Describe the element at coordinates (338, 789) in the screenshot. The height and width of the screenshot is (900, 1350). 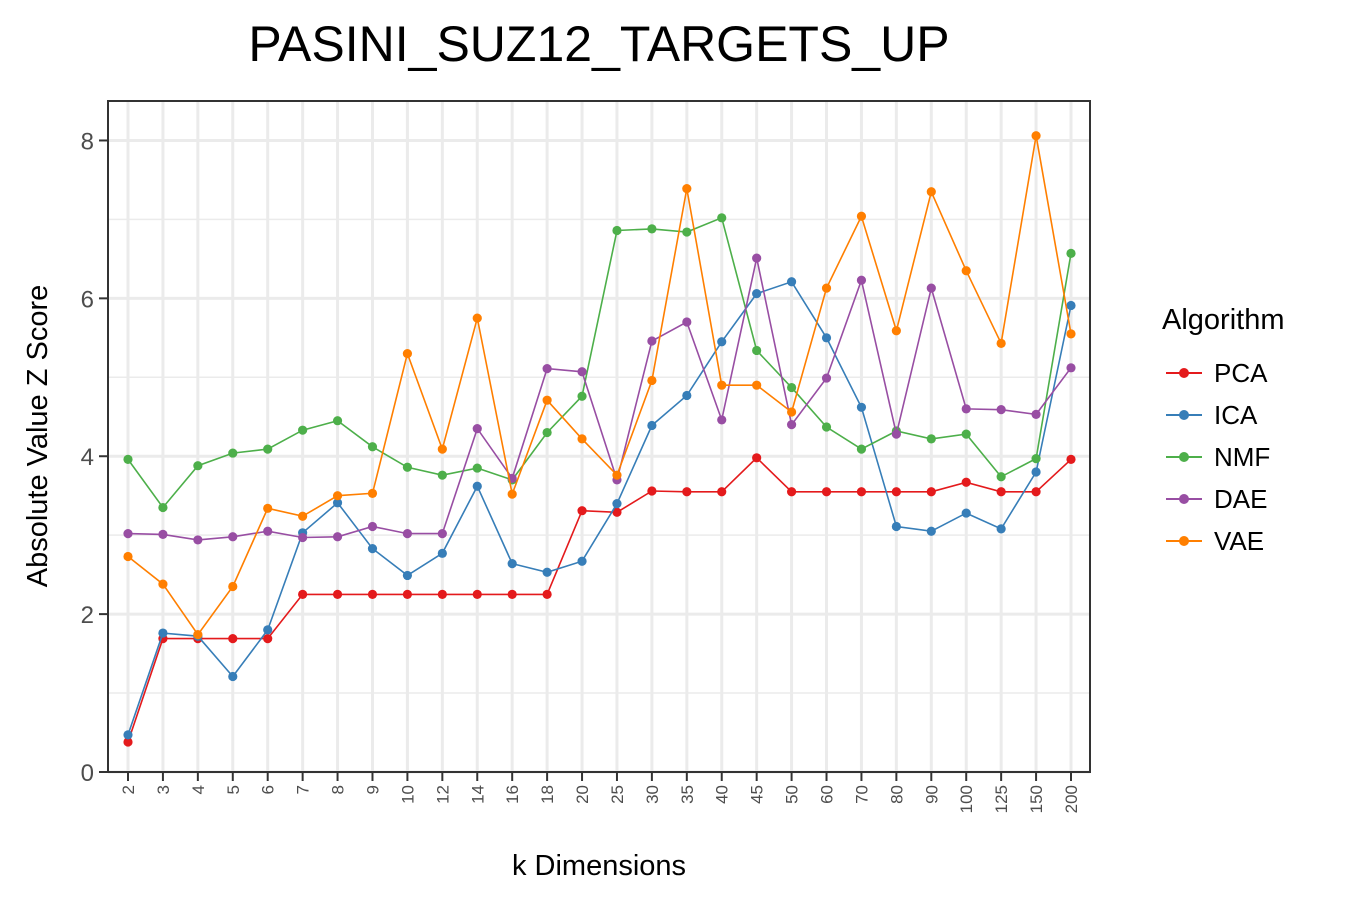
I see `x-tick-label: 8` at that location.